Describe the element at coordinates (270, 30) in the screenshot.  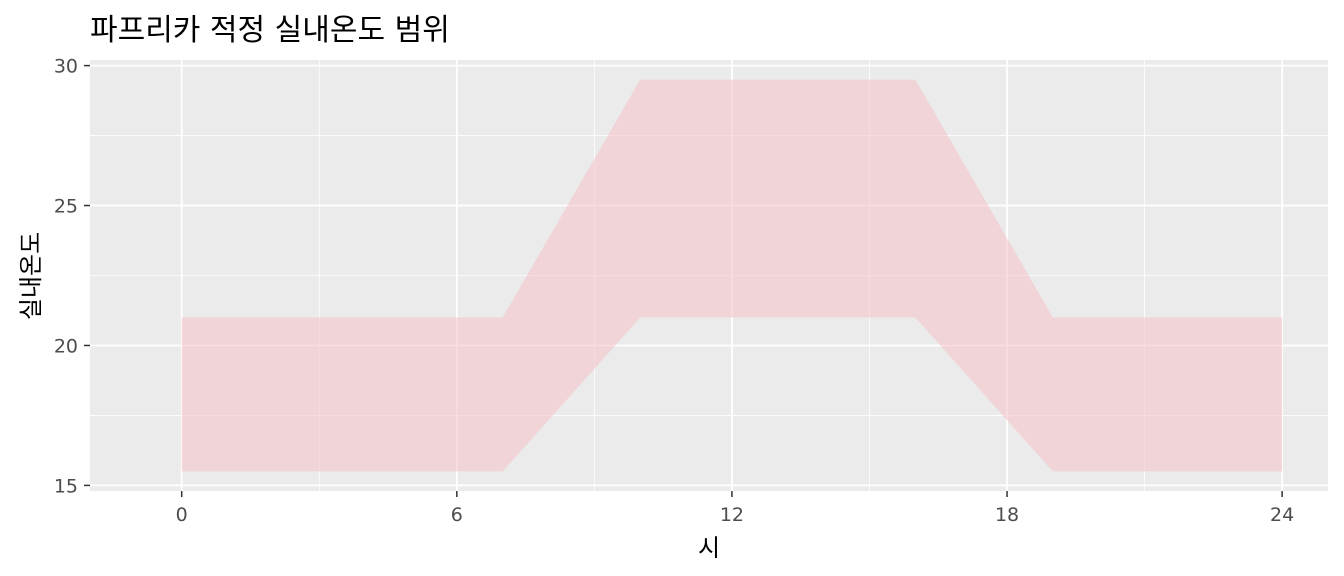
I see `chart-title: 파프리카 적정 실내온도 범위` at that location.